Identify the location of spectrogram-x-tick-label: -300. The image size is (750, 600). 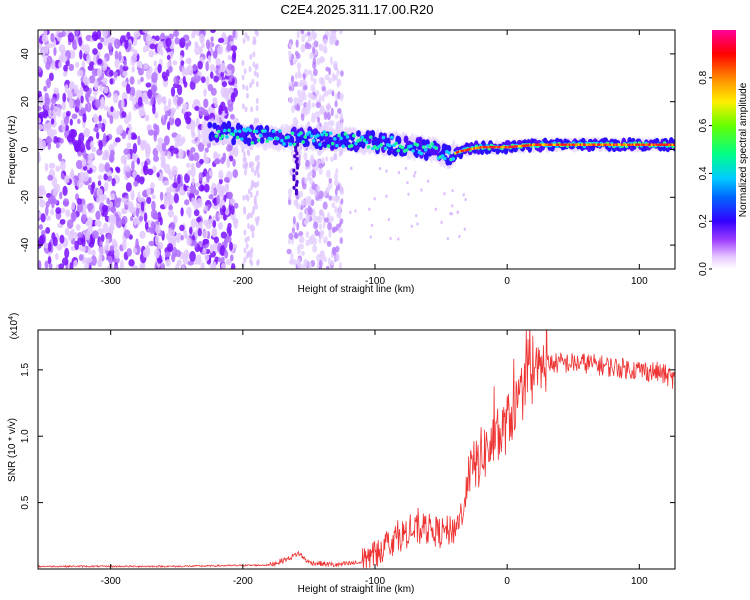
(111, 281).